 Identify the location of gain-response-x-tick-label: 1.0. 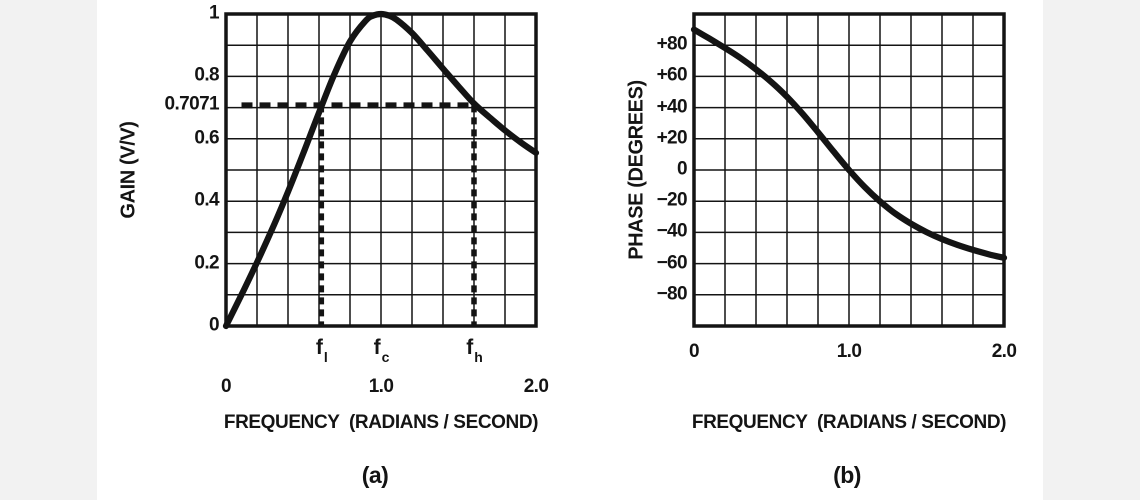
(381, 386).